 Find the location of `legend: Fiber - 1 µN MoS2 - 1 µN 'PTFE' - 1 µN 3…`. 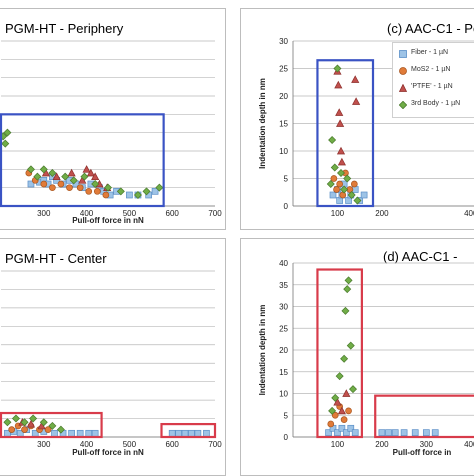

legend: Fiber - 1 µN MoS2 - 1 µN 'PTFE' - 1 µN 3… is located at coordinates (433, 80).